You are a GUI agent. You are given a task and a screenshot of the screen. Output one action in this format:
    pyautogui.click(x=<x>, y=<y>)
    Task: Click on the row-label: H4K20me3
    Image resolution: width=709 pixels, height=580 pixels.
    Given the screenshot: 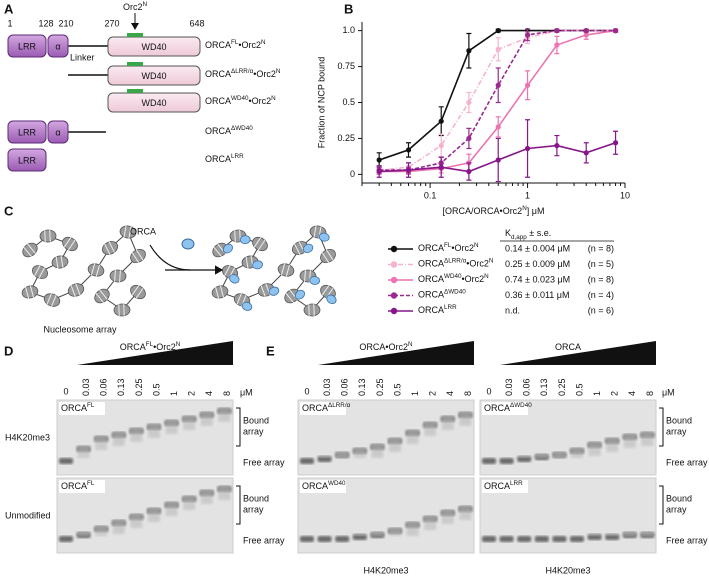 What is the action you would take?
    pyautogui.click(x=27, y=437)
    